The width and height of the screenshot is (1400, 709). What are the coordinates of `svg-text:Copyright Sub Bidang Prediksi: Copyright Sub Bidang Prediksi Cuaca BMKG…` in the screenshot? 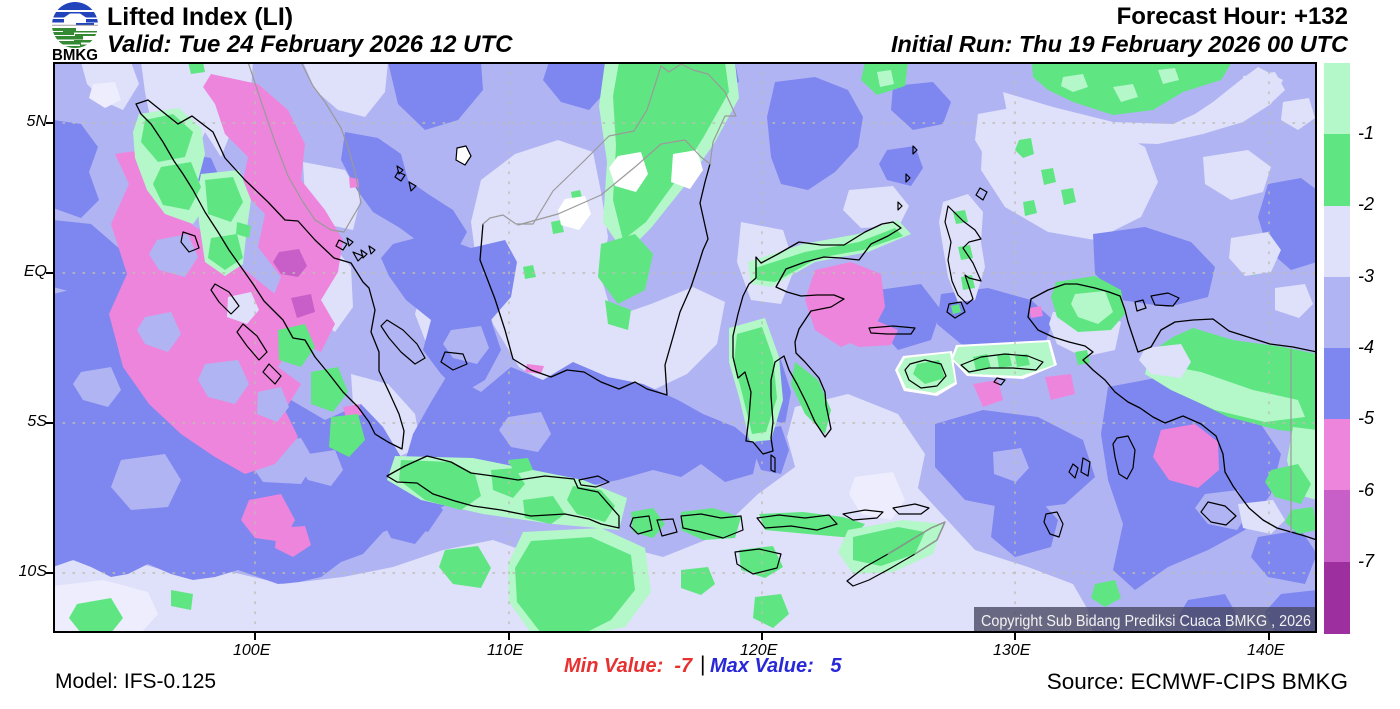 It's located at (1146, 621).